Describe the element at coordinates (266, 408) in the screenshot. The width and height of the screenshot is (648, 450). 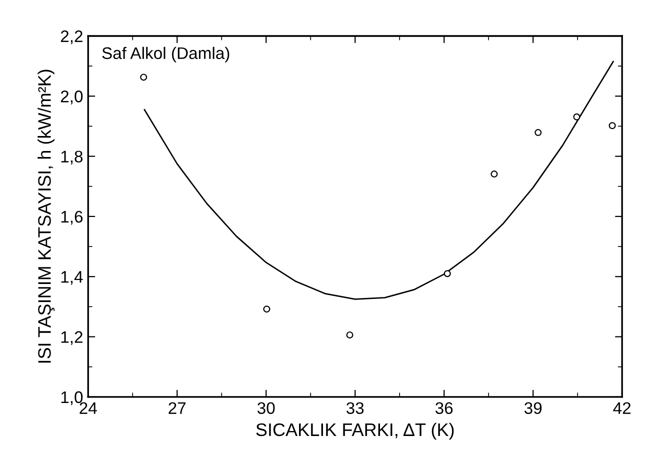
I see `x-tick-label: 30` at that location.